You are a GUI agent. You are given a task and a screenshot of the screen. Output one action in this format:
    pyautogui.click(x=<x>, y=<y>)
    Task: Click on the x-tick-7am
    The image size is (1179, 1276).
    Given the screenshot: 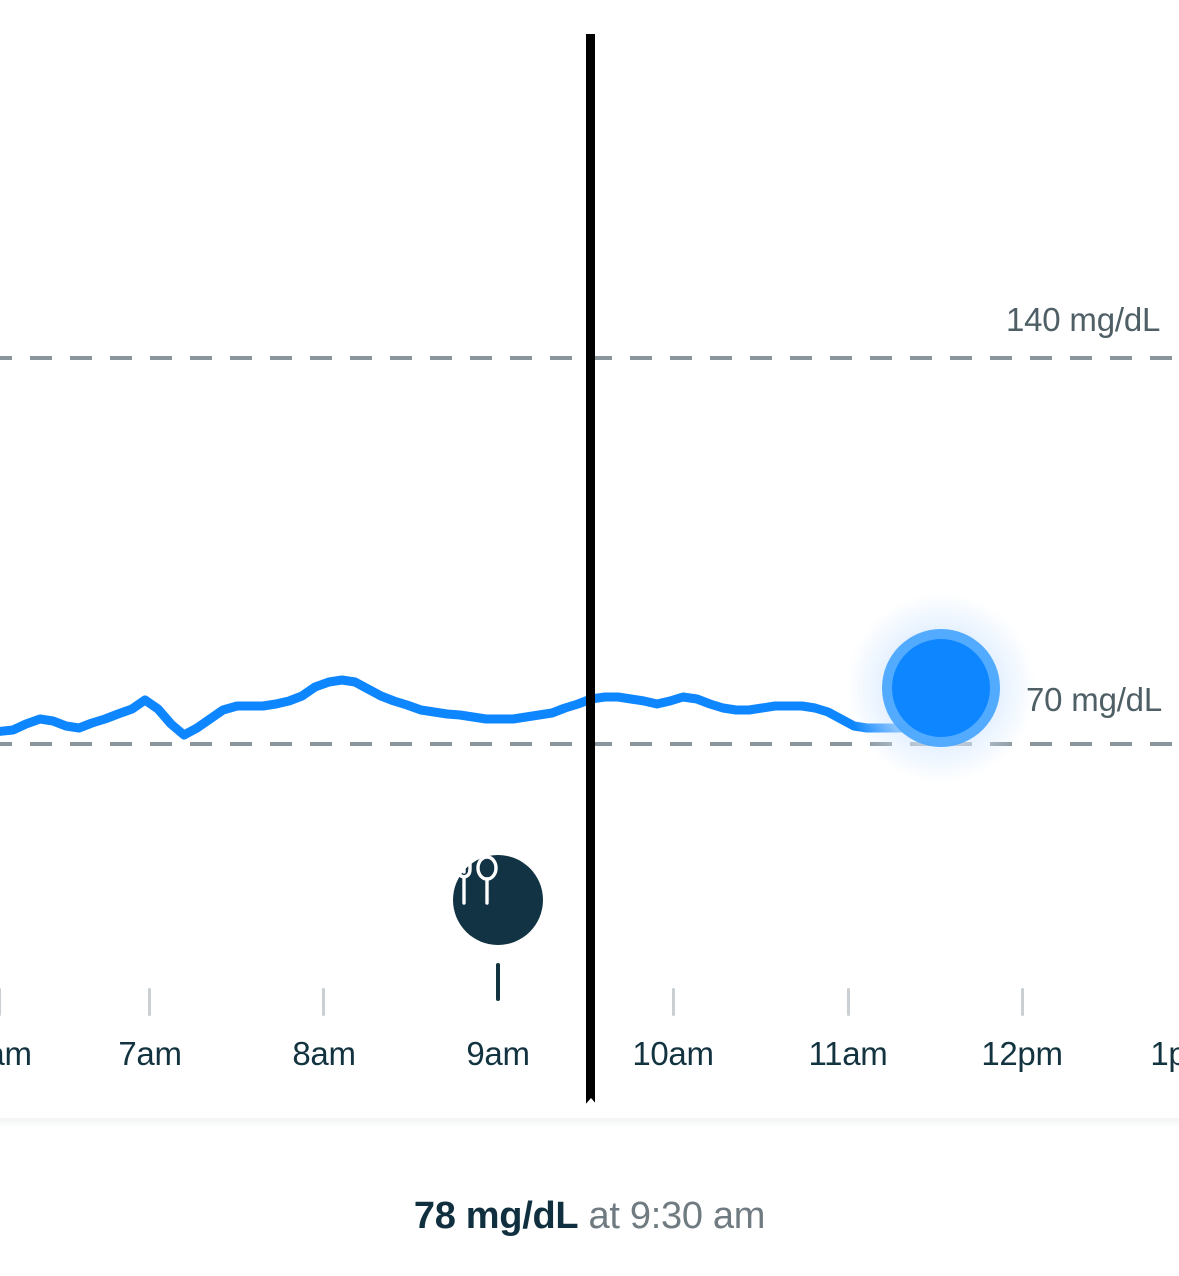 What is the action you would take?
    pyautogui.click(x=149, y=1002)
    